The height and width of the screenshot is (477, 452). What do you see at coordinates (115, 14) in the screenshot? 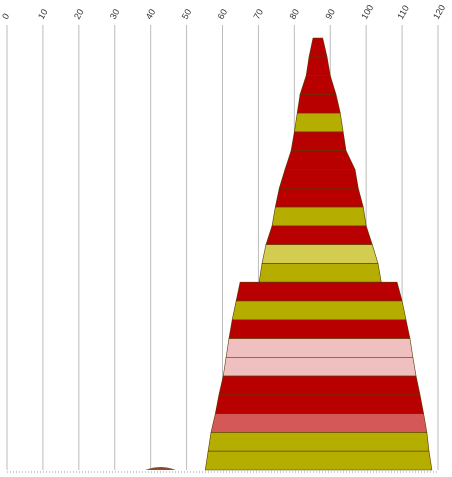
I see `x-tick-label: 30` at bounding box center [115, 14].